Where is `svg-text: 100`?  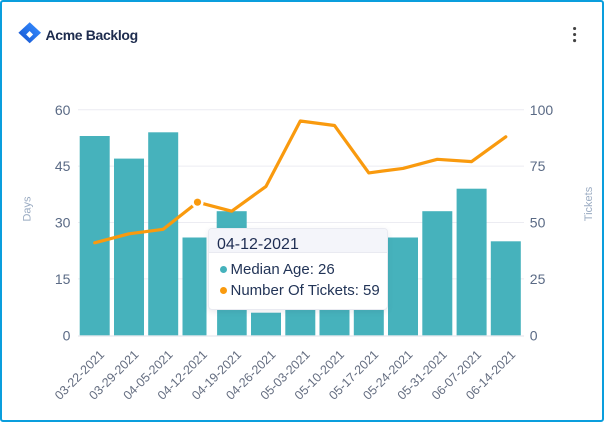
svg-text: 100 is located at coordinates (542, 110).